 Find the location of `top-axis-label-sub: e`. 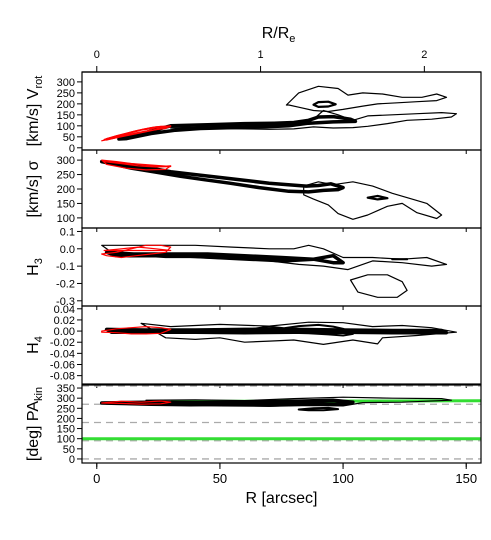

top-axis-label-sub: e is located at coordinates (292, 39).